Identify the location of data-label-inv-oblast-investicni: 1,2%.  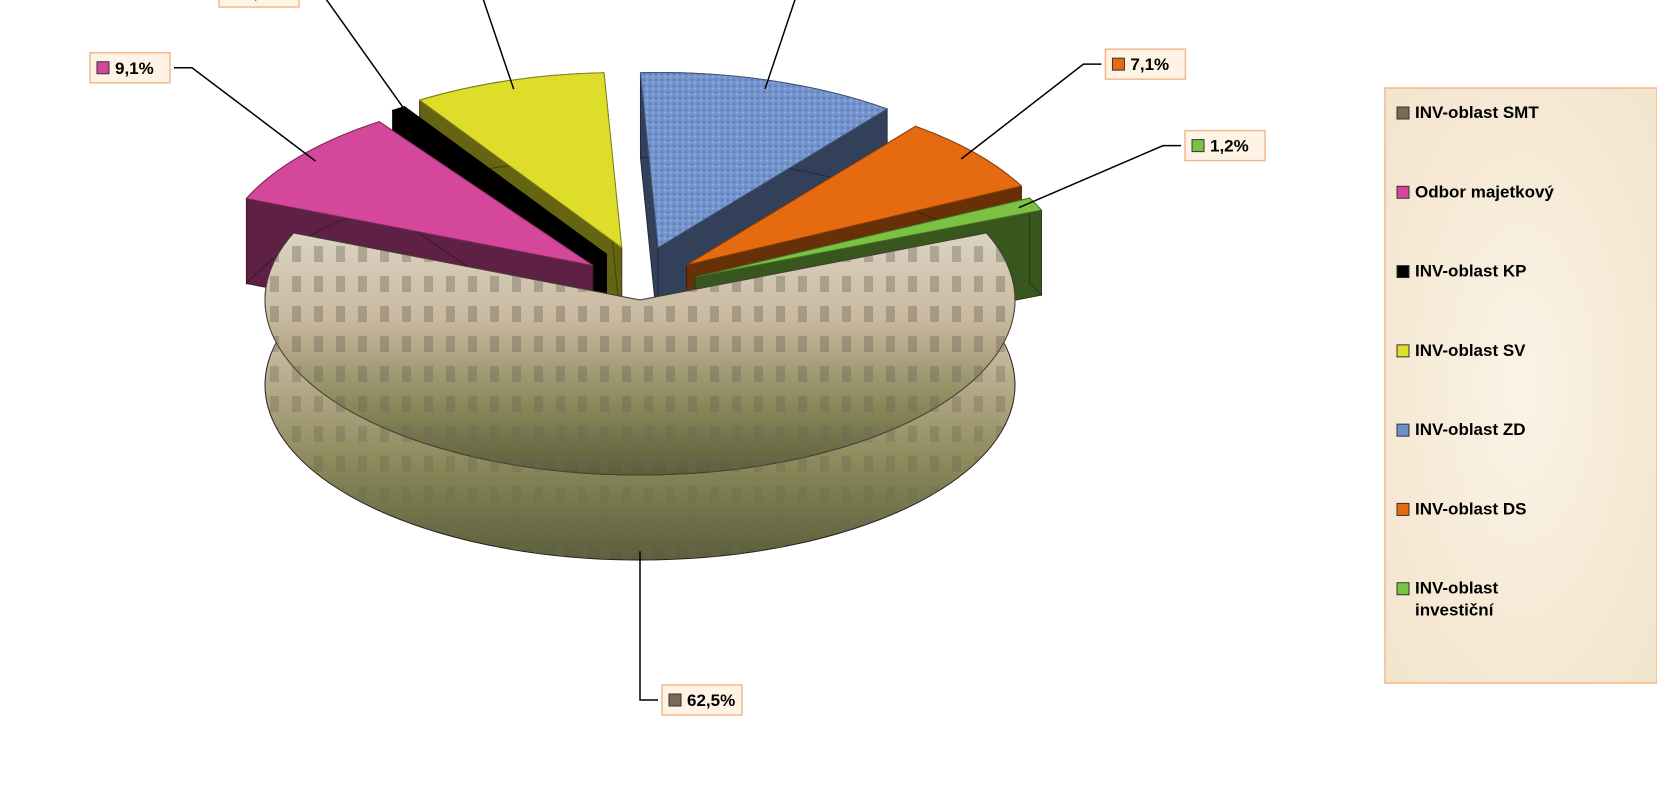
(1225, 145).